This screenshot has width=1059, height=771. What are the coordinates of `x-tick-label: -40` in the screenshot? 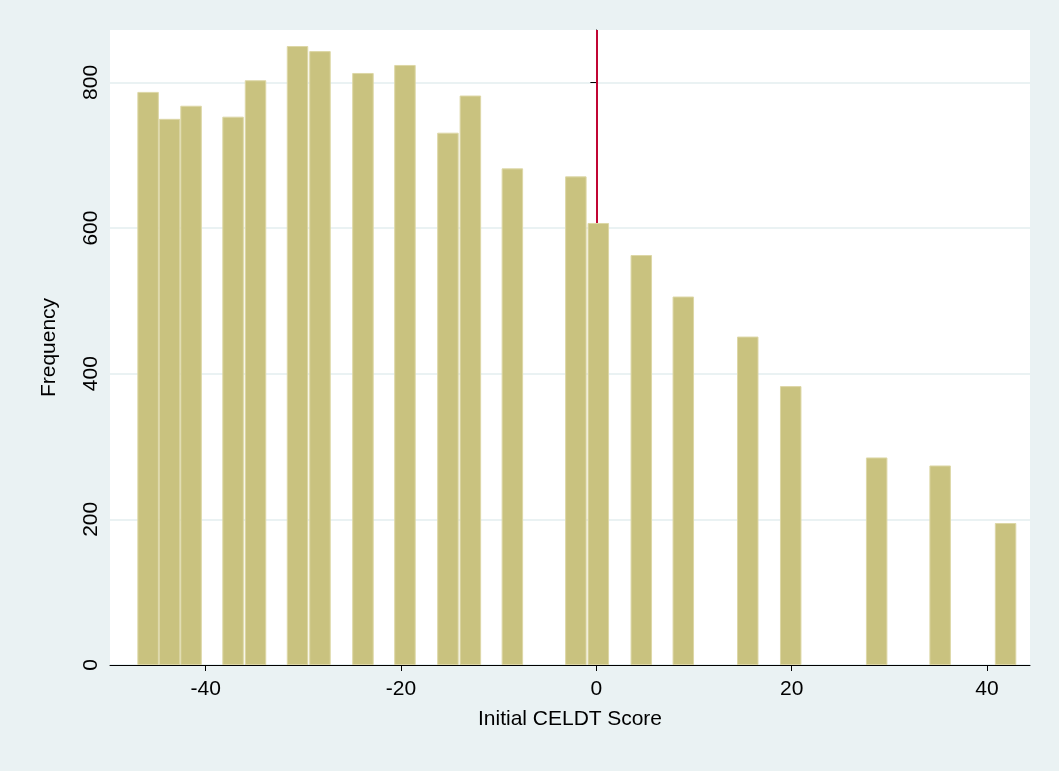 It's located at (205, 687).